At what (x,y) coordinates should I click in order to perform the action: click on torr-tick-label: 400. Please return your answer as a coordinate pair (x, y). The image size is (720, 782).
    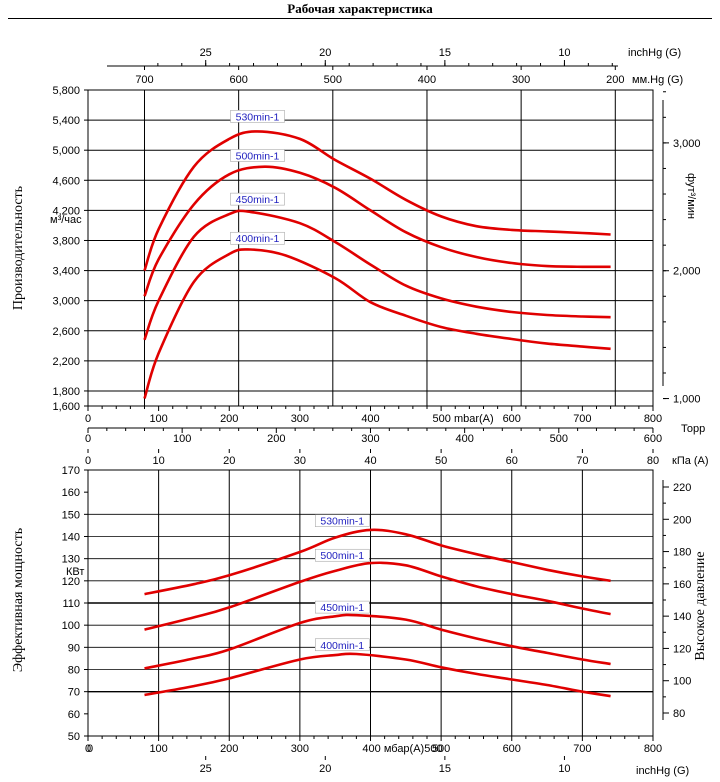
    Looking at the image, I should click on (464, 439).